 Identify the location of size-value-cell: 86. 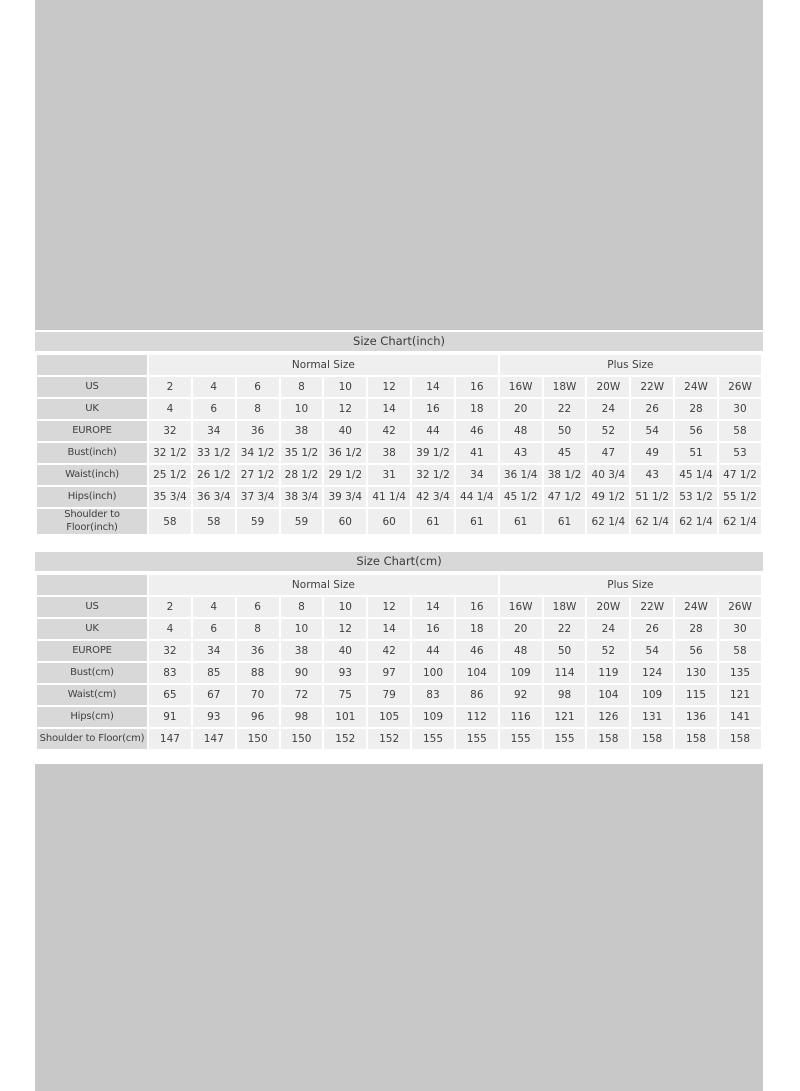
(476, 695).